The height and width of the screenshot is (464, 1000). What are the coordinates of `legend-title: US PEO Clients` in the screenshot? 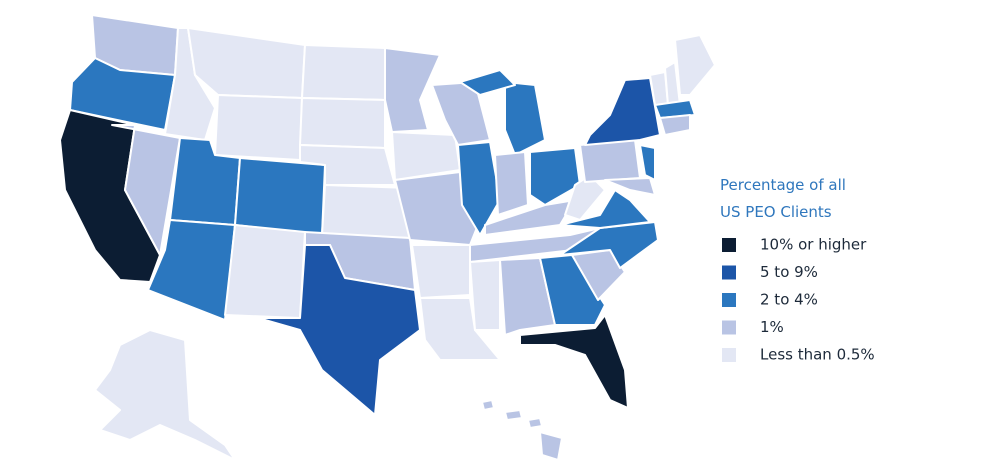 It's located at (776, 212).